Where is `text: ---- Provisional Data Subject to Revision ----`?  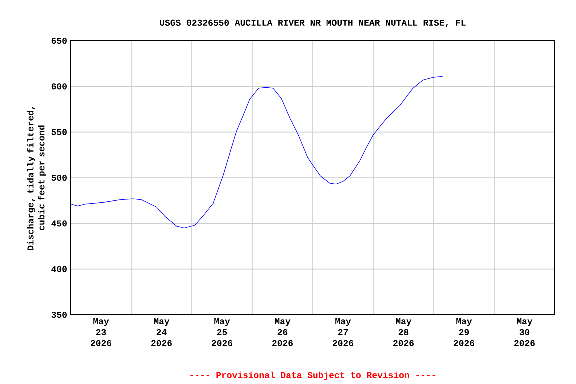 text: ---- Provisional Data Subject to Revision ---- is located at coordinates (313, 376).